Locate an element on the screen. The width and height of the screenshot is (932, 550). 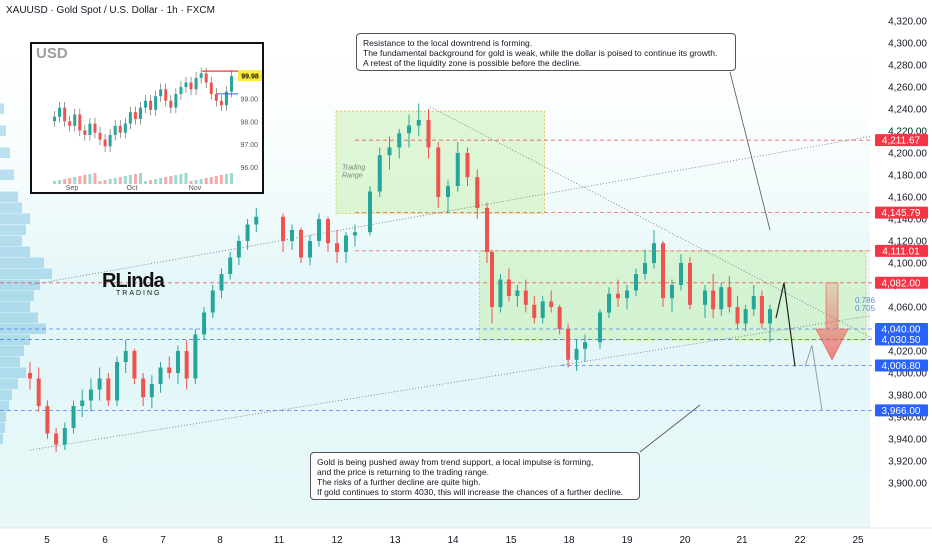
rlinda-logo: RLinda TRADING is located at coordinates (133, 283).